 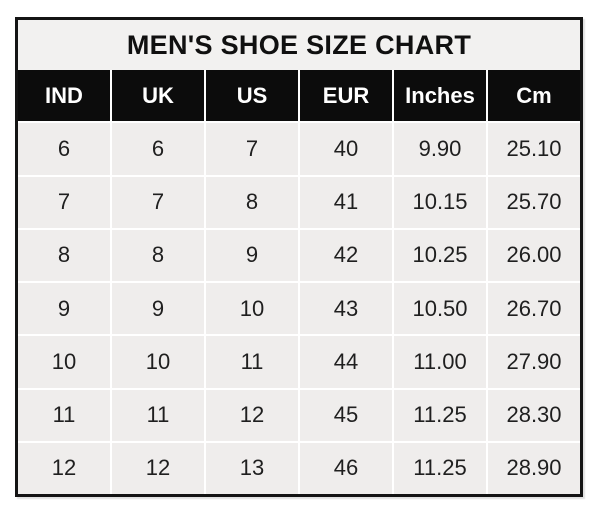 What do you see at coordinates (534, 468) in the screenshot?
I see `table-cell: 28.90` at bounding box center [534, 468].